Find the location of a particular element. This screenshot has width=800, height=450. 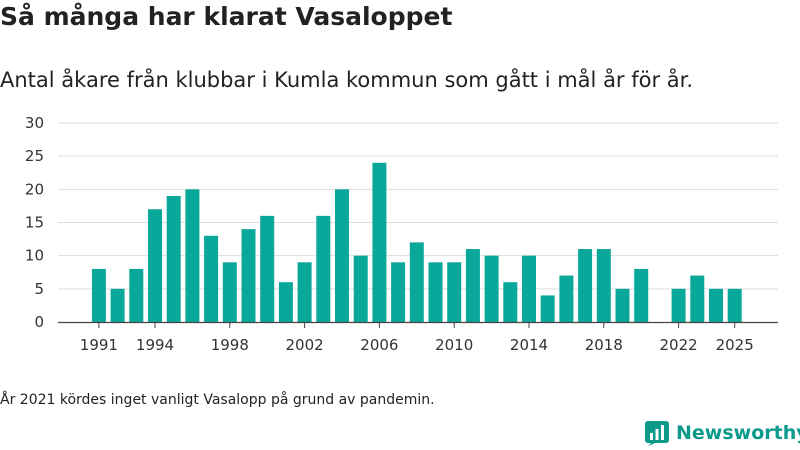

y-tick-label: 25 is located at coordinates (34, 156).